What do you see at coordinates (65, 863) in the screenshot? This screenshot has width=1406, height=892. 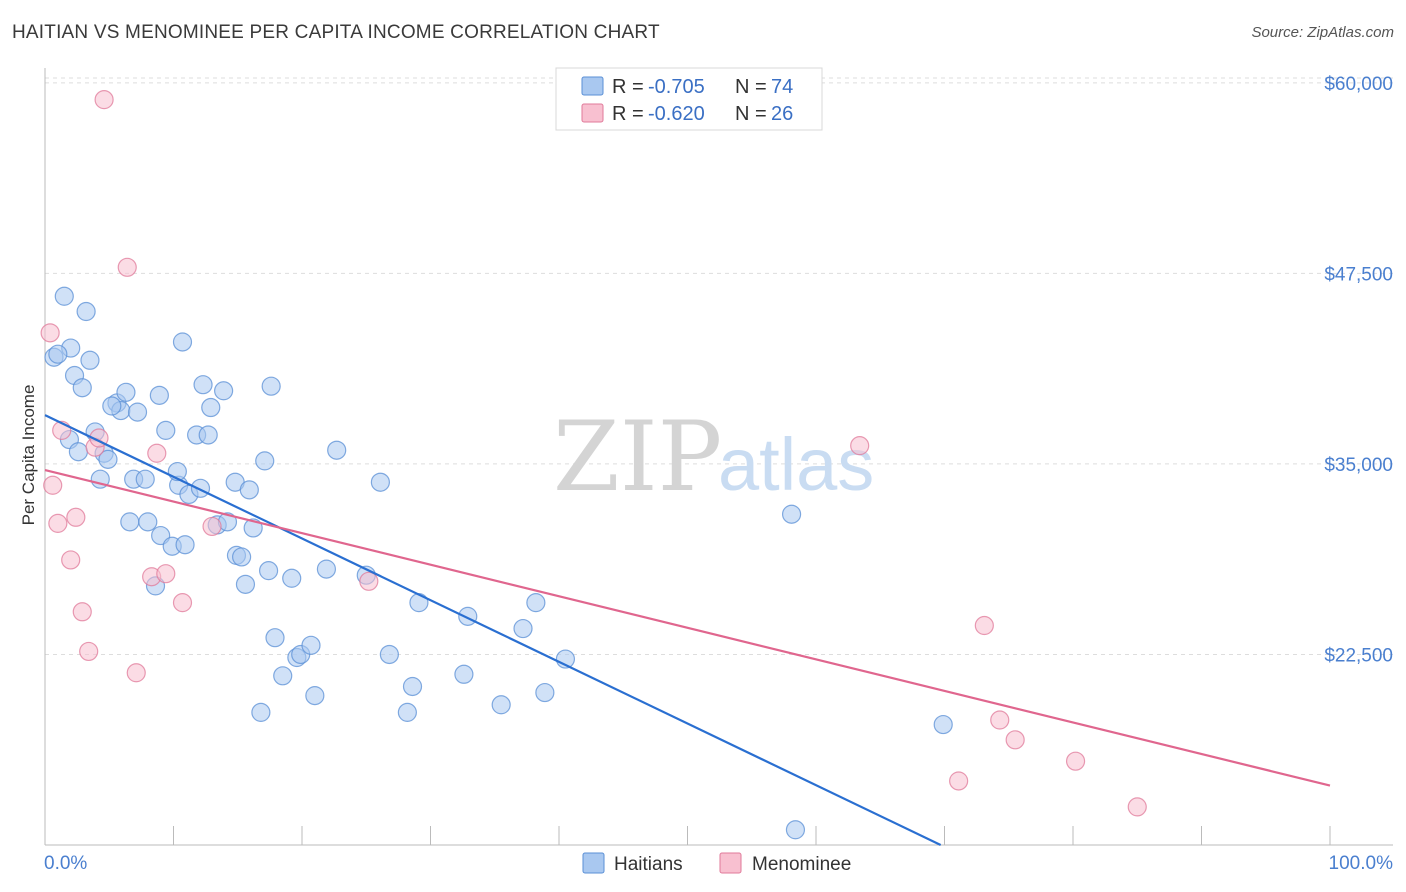 I see `x-tick-label-left: 0.0%` at bounding box center [65, 863].